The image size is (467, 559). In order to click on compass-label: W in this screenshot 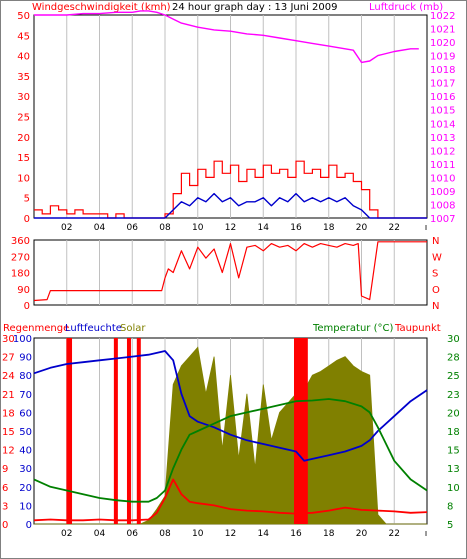, I will do `click(437, 257)`.